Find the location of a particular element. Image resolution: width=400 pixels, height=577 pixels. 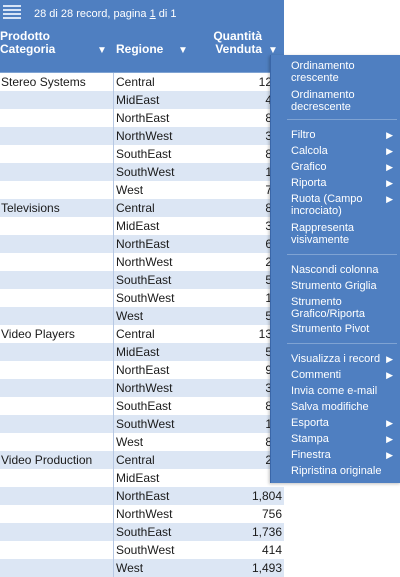

menu-item-nascondi-colonna: Nascondi colonna is located at coordinates (343, 270).